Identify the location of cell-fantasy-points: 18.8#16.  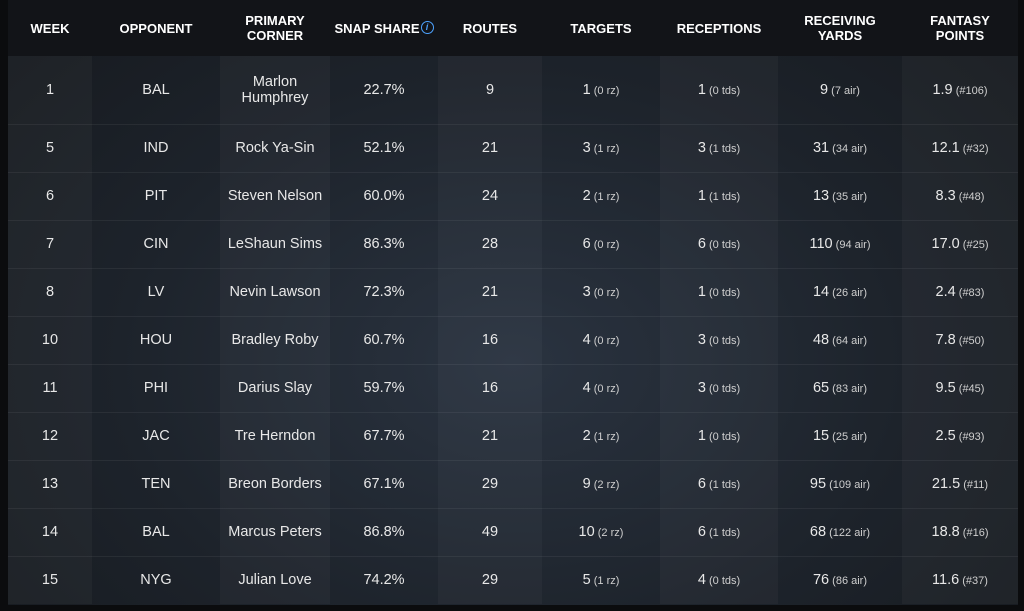
(960, 532).